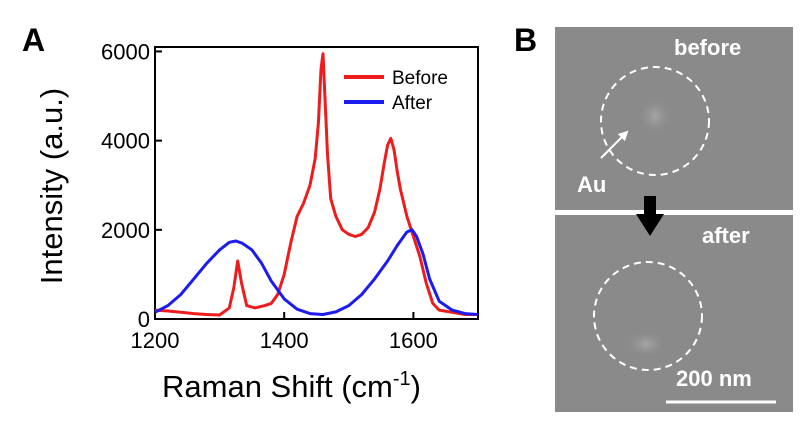  I want to click on scale-bar-label: 200 nm, so click(714, 378).